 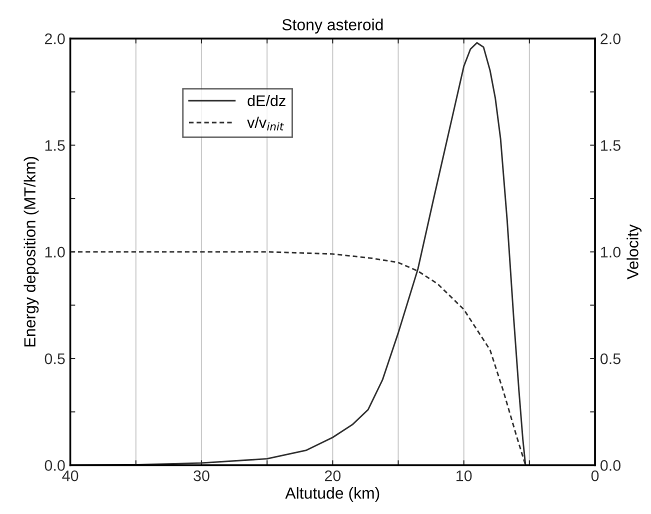 What do you see at coordinates (611, 252) in the screenshot?
I see `y2-tick-label: 1.0` at bounding box center [611, 252].